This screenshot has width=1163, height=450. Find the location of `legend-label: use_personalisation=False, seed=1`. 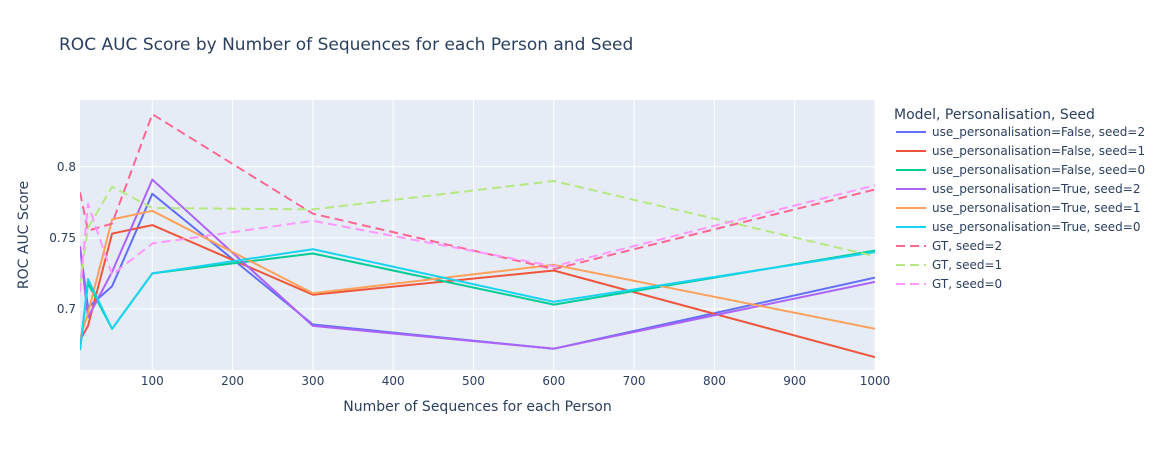

legend-label: use_personalisation=False, seed=1 is located at coordinates (1038, 151).